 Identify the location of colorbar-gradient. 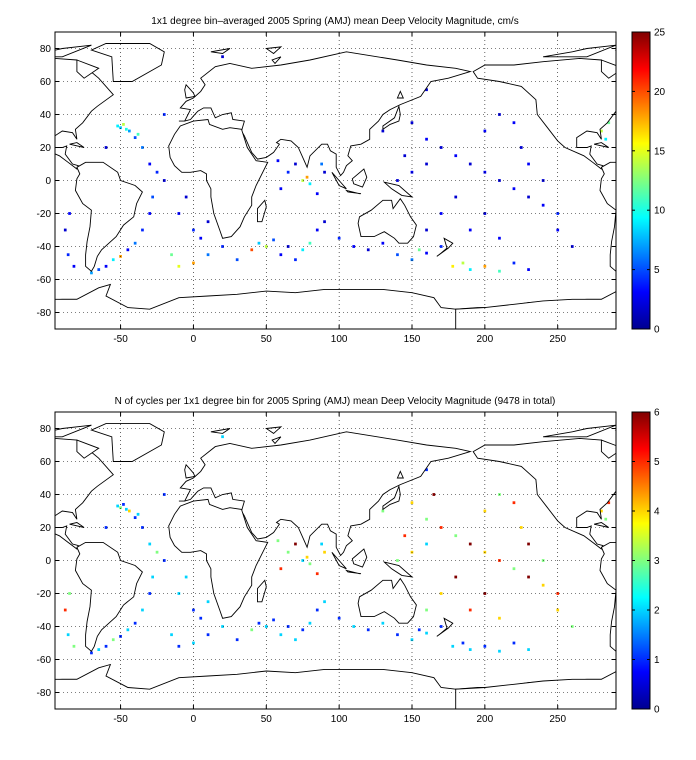
(641, 180).